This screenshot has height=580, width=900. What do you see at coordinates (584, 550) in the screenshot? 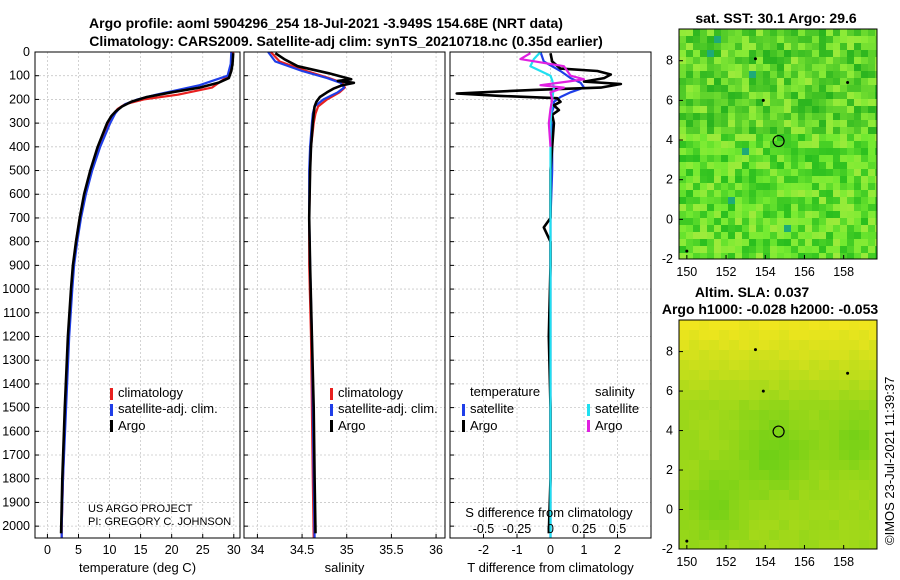
I see `x-tick-label: 1` at bounding box center [584, 550].